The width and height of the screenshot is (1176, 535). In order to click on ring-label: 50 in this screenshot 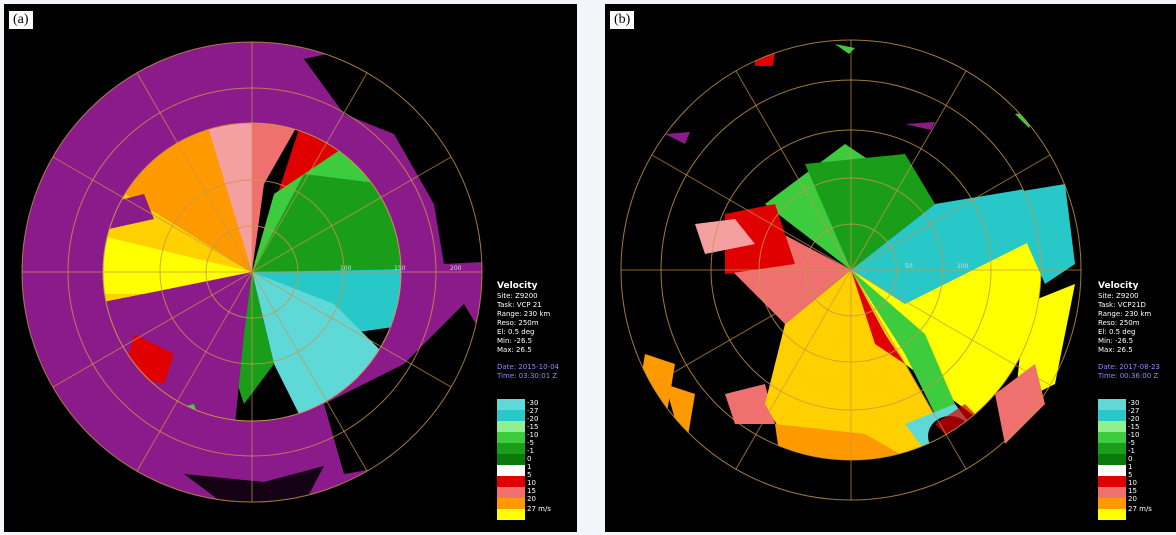, I will do `click(909, 266)`.